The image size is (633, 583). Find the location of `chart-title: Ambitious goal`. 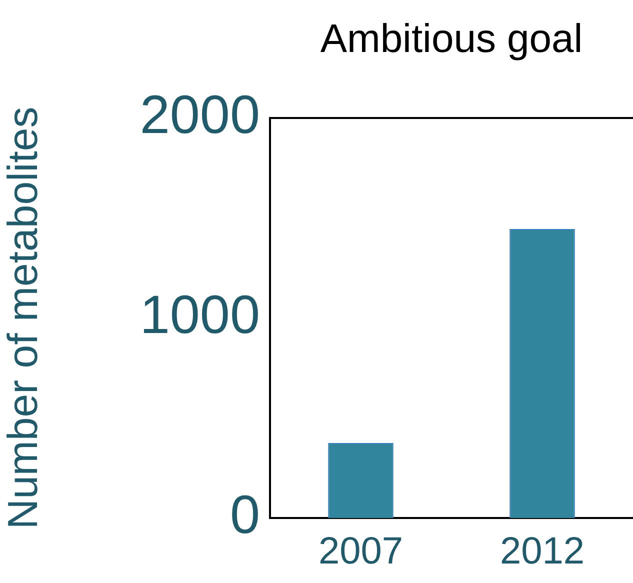

chart-title: Ambitious goal is located at coordinates (451, 39).